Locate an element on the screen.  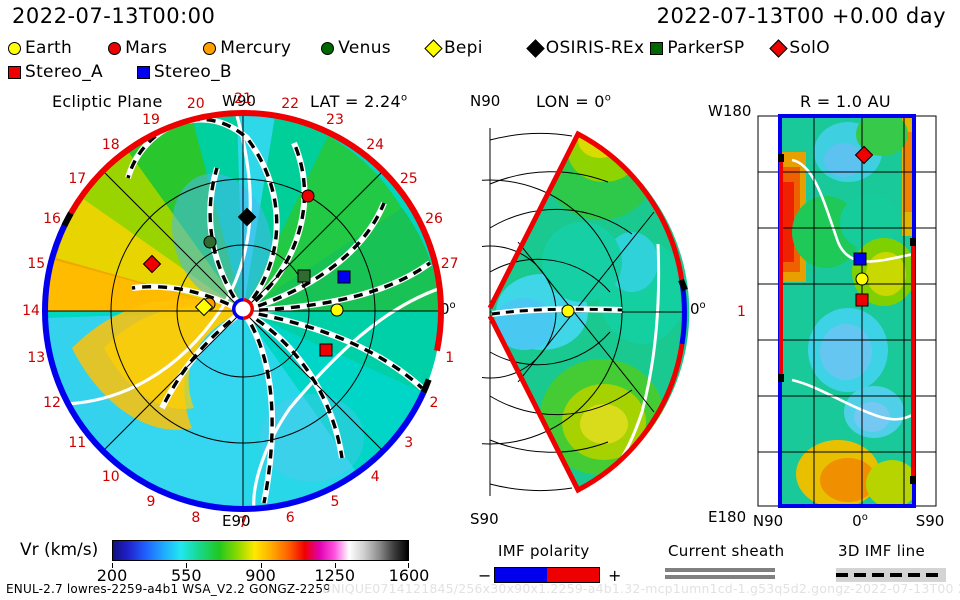
legend-item-earth: Earth is located at coordinates (40, 48).